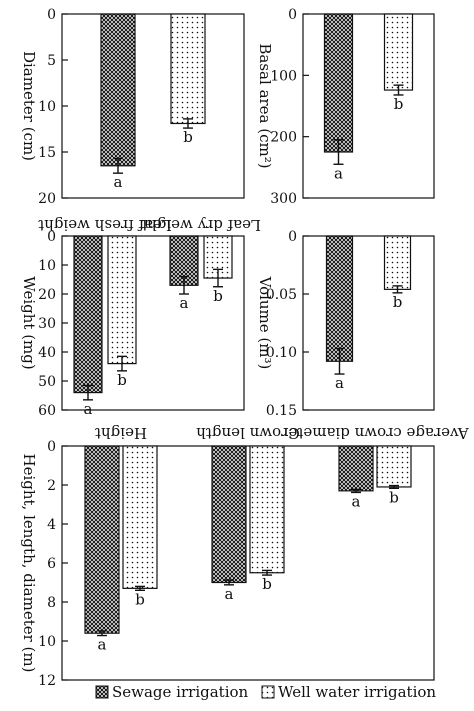 This screenshot has height=711, width=474. Describe the element at coordinates (281, 411) in the screenshot. I see `y-tick-label: 0.15` at that location.